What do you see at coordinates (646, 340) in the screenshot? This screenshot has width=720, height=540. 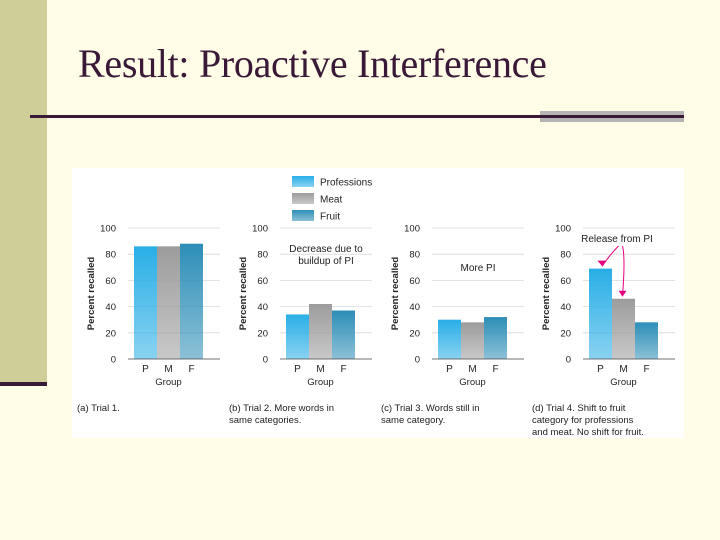 I see `panel-d-bar-f` at bounding box center [646, 340].